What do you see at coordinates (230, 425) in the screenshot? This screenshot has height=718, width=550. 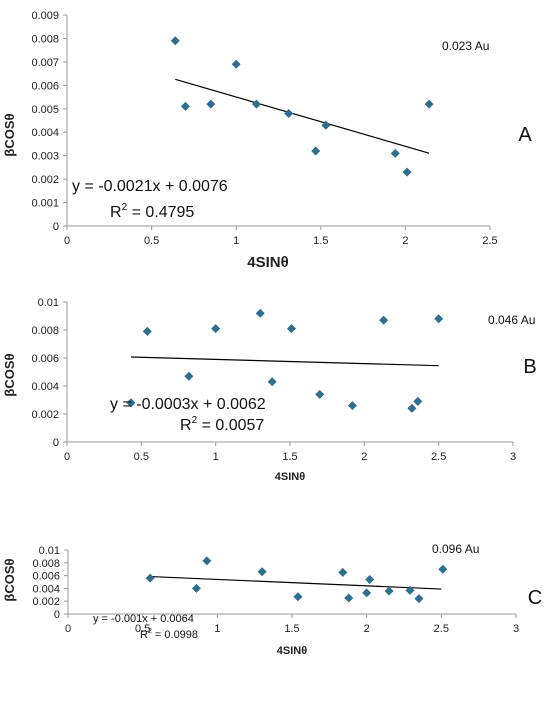 I see `r-squared-value: = 0.0057` at bounding box center [230, 425].